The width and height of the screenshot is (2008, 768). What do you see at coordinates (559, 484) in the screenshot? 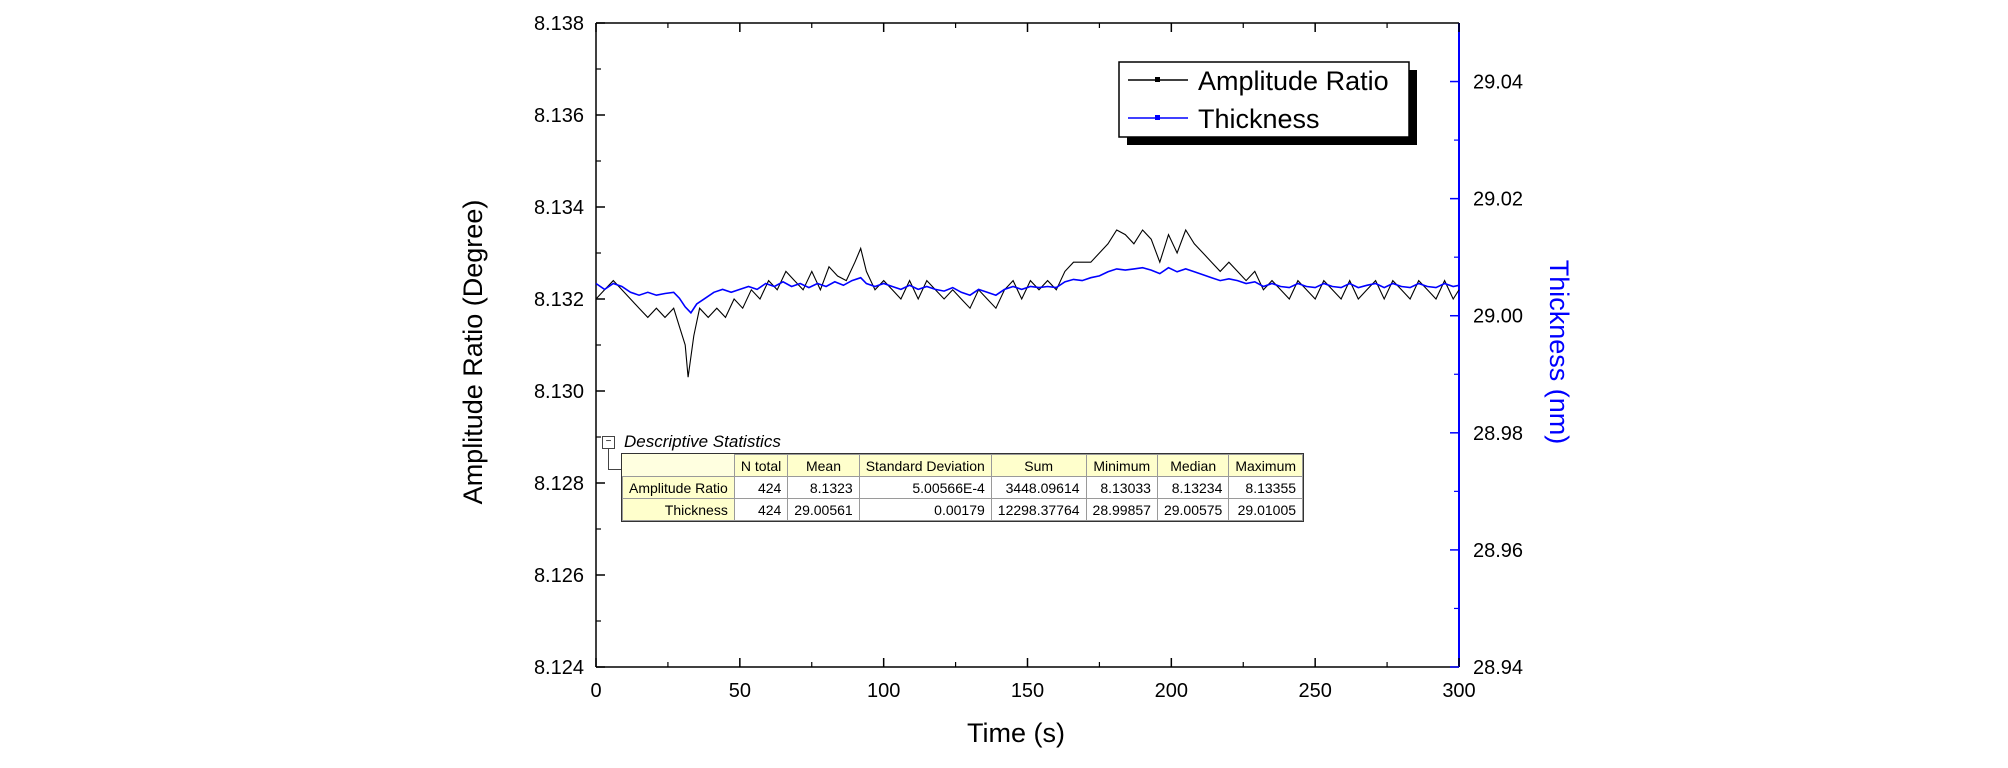
I see `y-left-tick-label: 8.128` at bounding box center [559, 484].